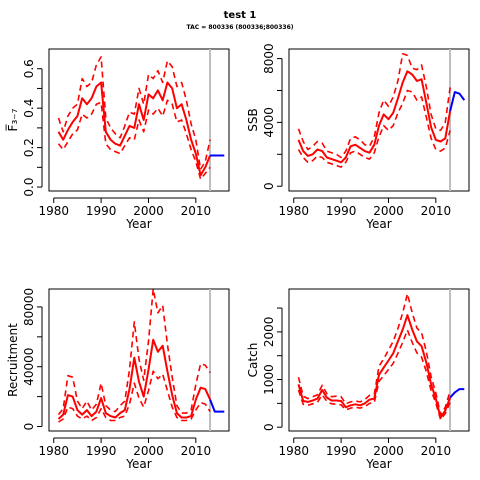 The image size is (480, 480). What do you see at coordinates (457, 393) in the screenshot?
I see `catch-projection-line` at bounding box center [457, 393].